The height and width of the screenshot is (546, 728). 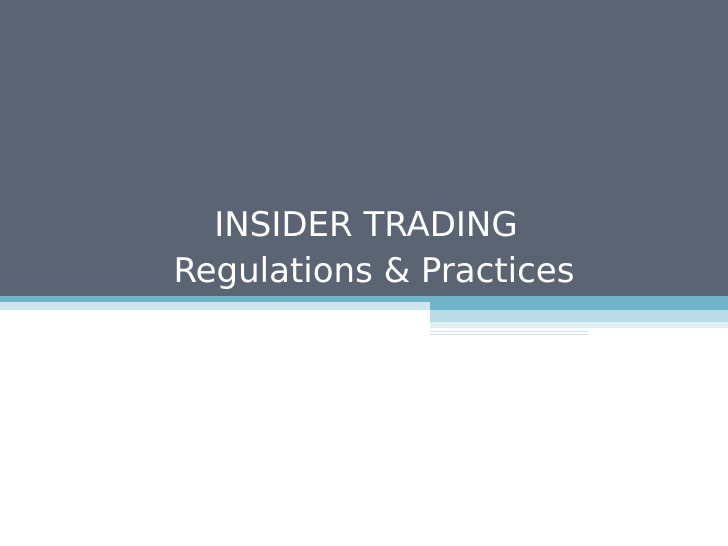 What do you see at coordinates (215, 299) in the screenshot?
I see `accent-band-left` at bounding box center [215, 299].